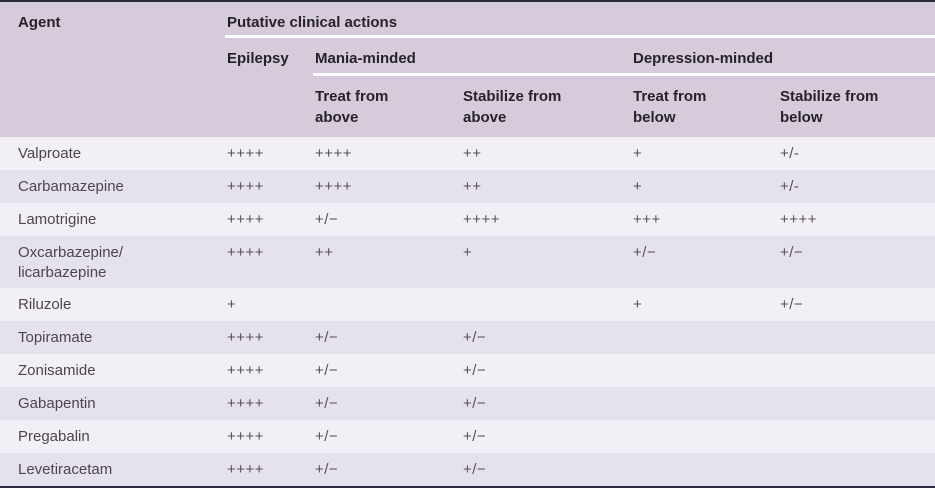 This screenshot has height=492, width=935. Describe the element at coordinates (365, 58) in the screenshot. I see `mania-group-header: Mania-minded` at that location.